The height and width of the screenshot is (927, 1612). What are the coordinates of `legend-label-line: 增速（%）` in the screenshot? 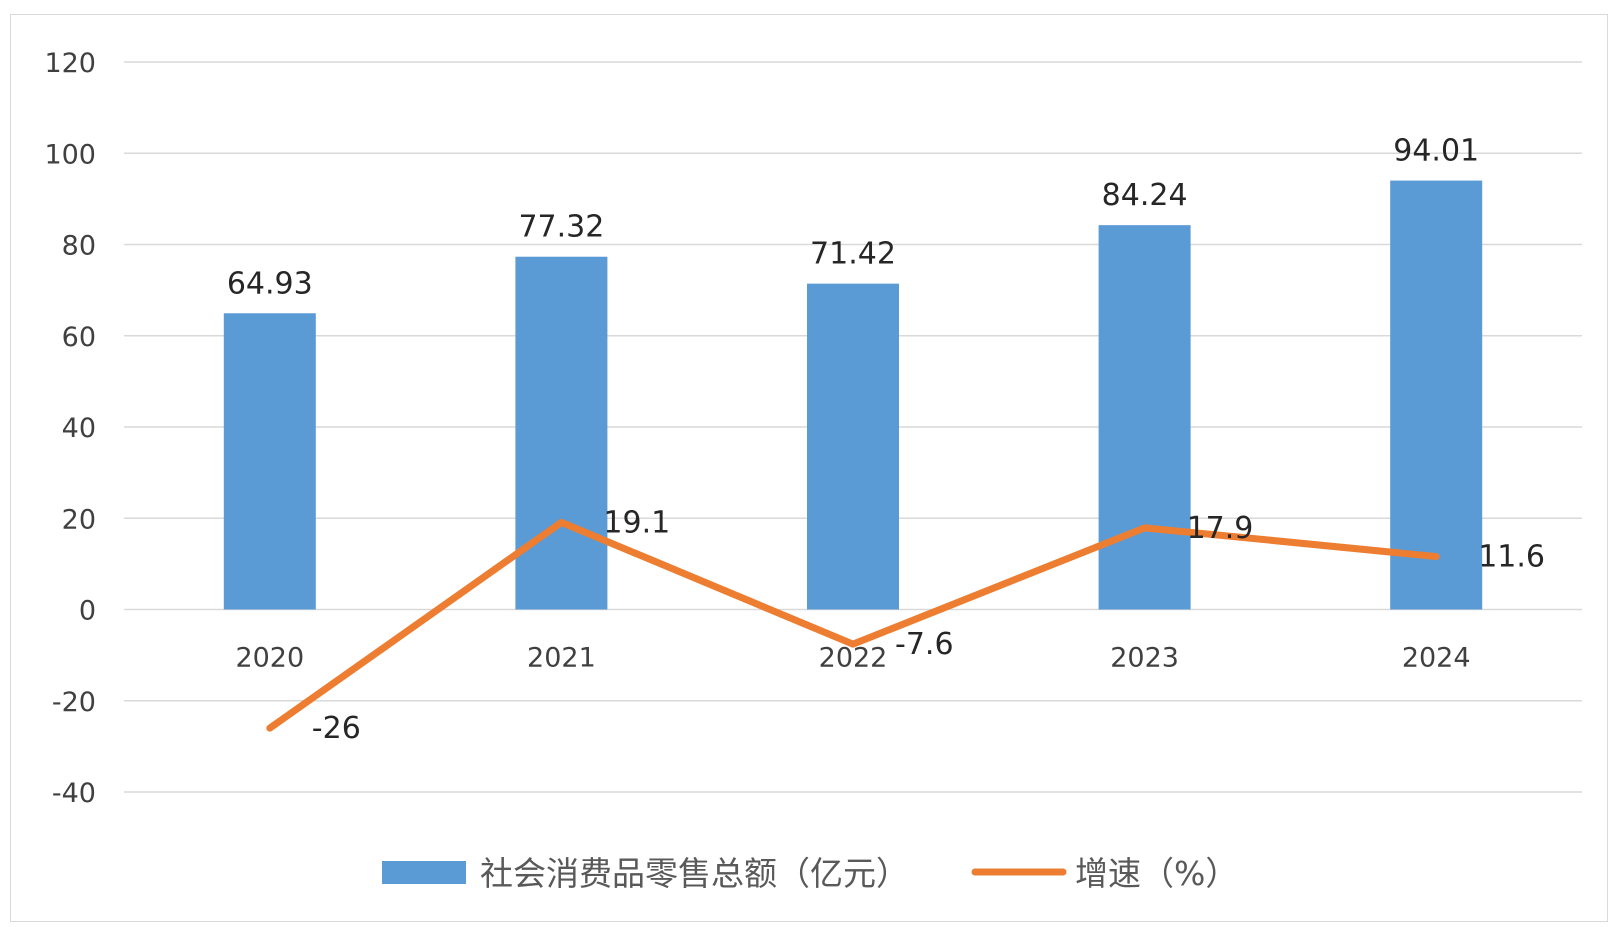 It's located at (1156, 873).